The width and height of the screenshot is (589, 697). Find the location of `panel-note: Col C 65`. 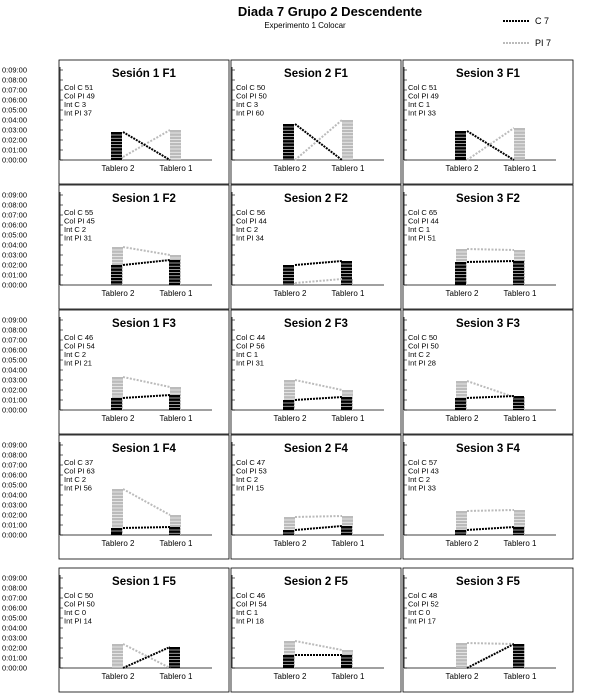

panel-note: Col C 65 is located at coordinates (422, 212).